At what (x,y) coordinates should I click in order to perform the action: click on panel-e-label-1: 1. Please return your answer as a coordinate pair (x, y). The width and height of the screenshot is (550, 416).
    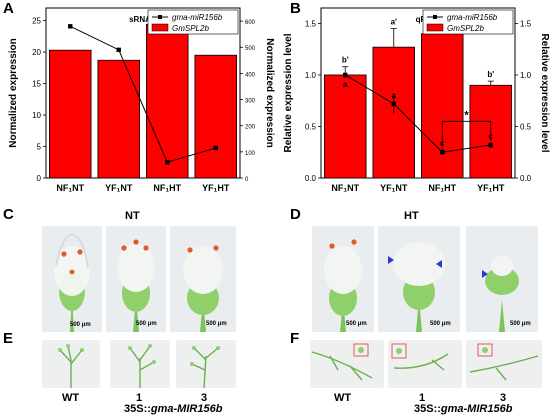
    Looking at the image, I should click on (139, 398).